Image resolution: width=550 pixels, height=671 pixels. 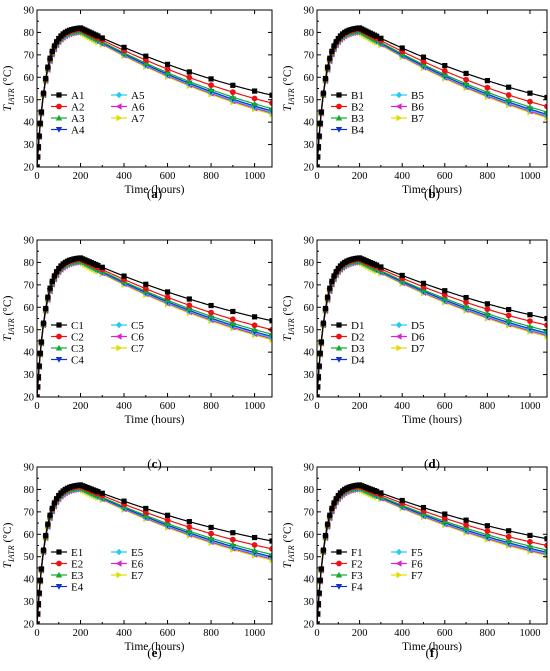 What do you see at coordinates (309, 490) in the screenshot?
I see `y-tick-label: 80` at bounding box center [309, 490].